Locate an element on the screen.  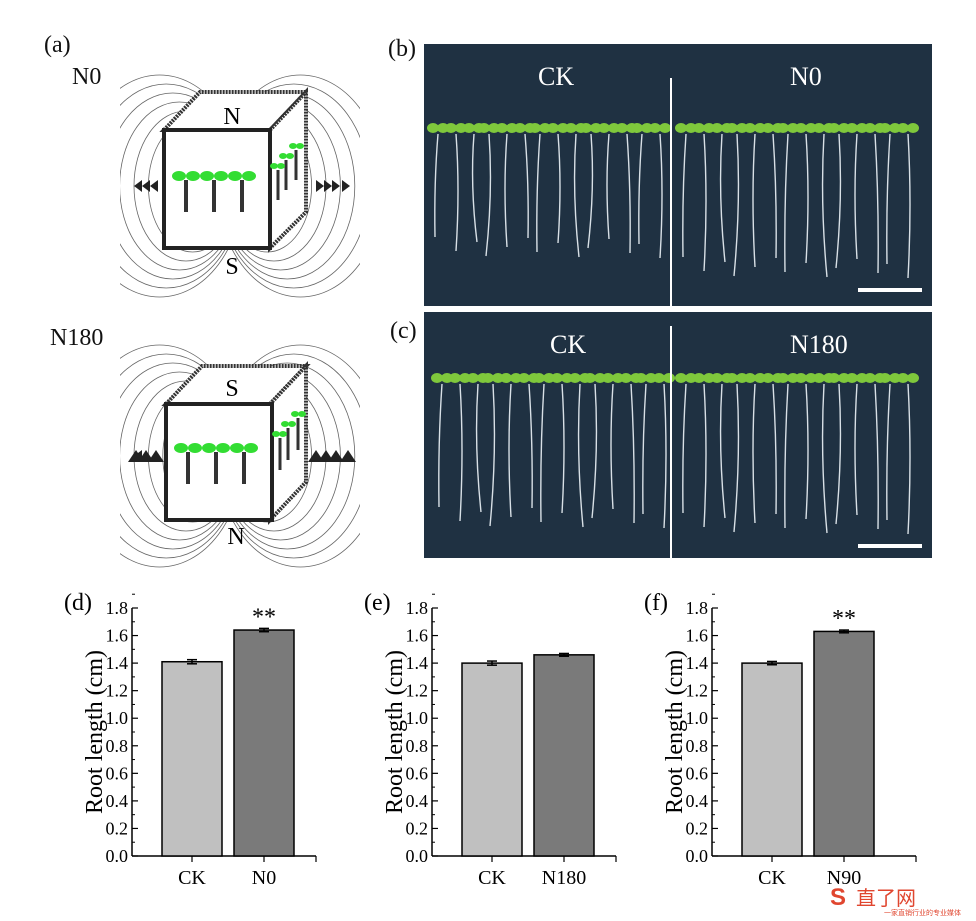
watermark-title: 直了网 is located at coordinates (886, 899).